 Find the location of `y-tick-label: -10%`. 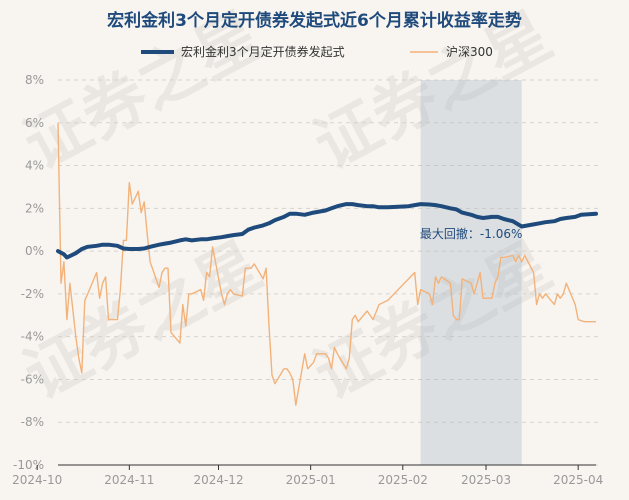

y-tick-label: -10% is located at coordinates (28, 465).